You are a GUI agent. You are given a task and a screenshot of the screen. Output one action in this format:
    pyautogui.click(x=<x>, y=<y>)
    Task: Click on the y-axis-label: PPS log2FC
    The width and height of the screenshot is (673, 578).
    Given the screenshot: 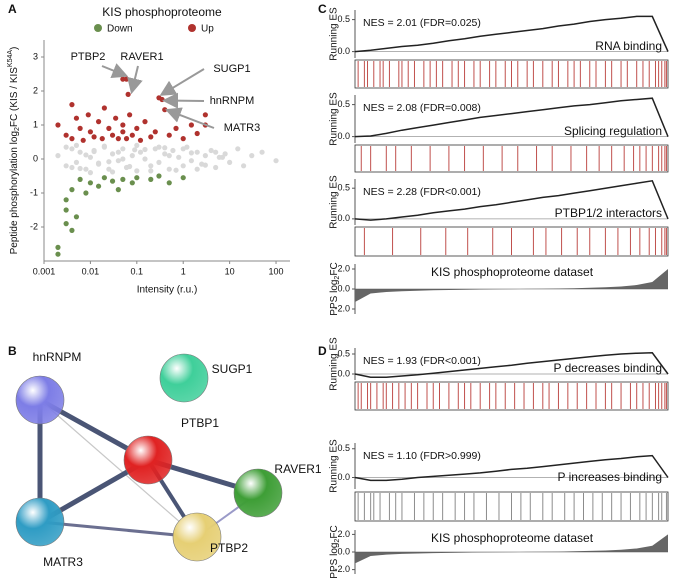 What is the action you would take?
    pyautogui.click(x=335, y=288)
    